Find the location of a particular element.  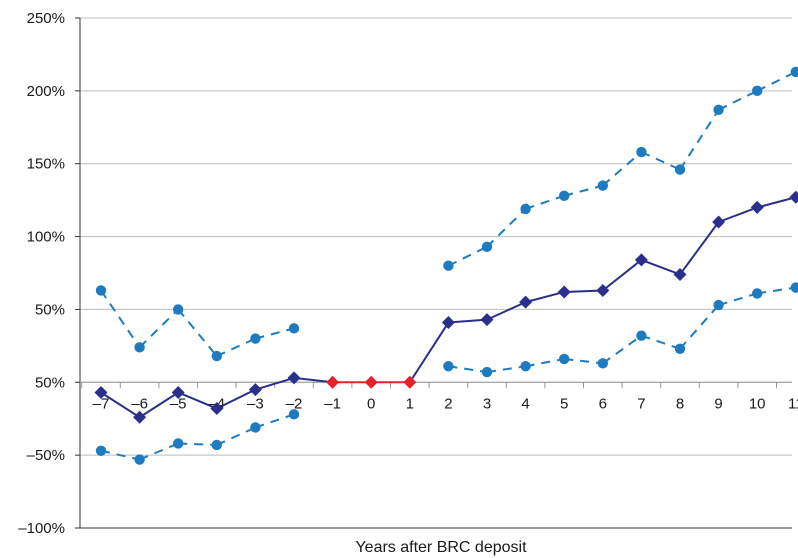

x-tick-label: 5 is located at coordinates (564, 403).